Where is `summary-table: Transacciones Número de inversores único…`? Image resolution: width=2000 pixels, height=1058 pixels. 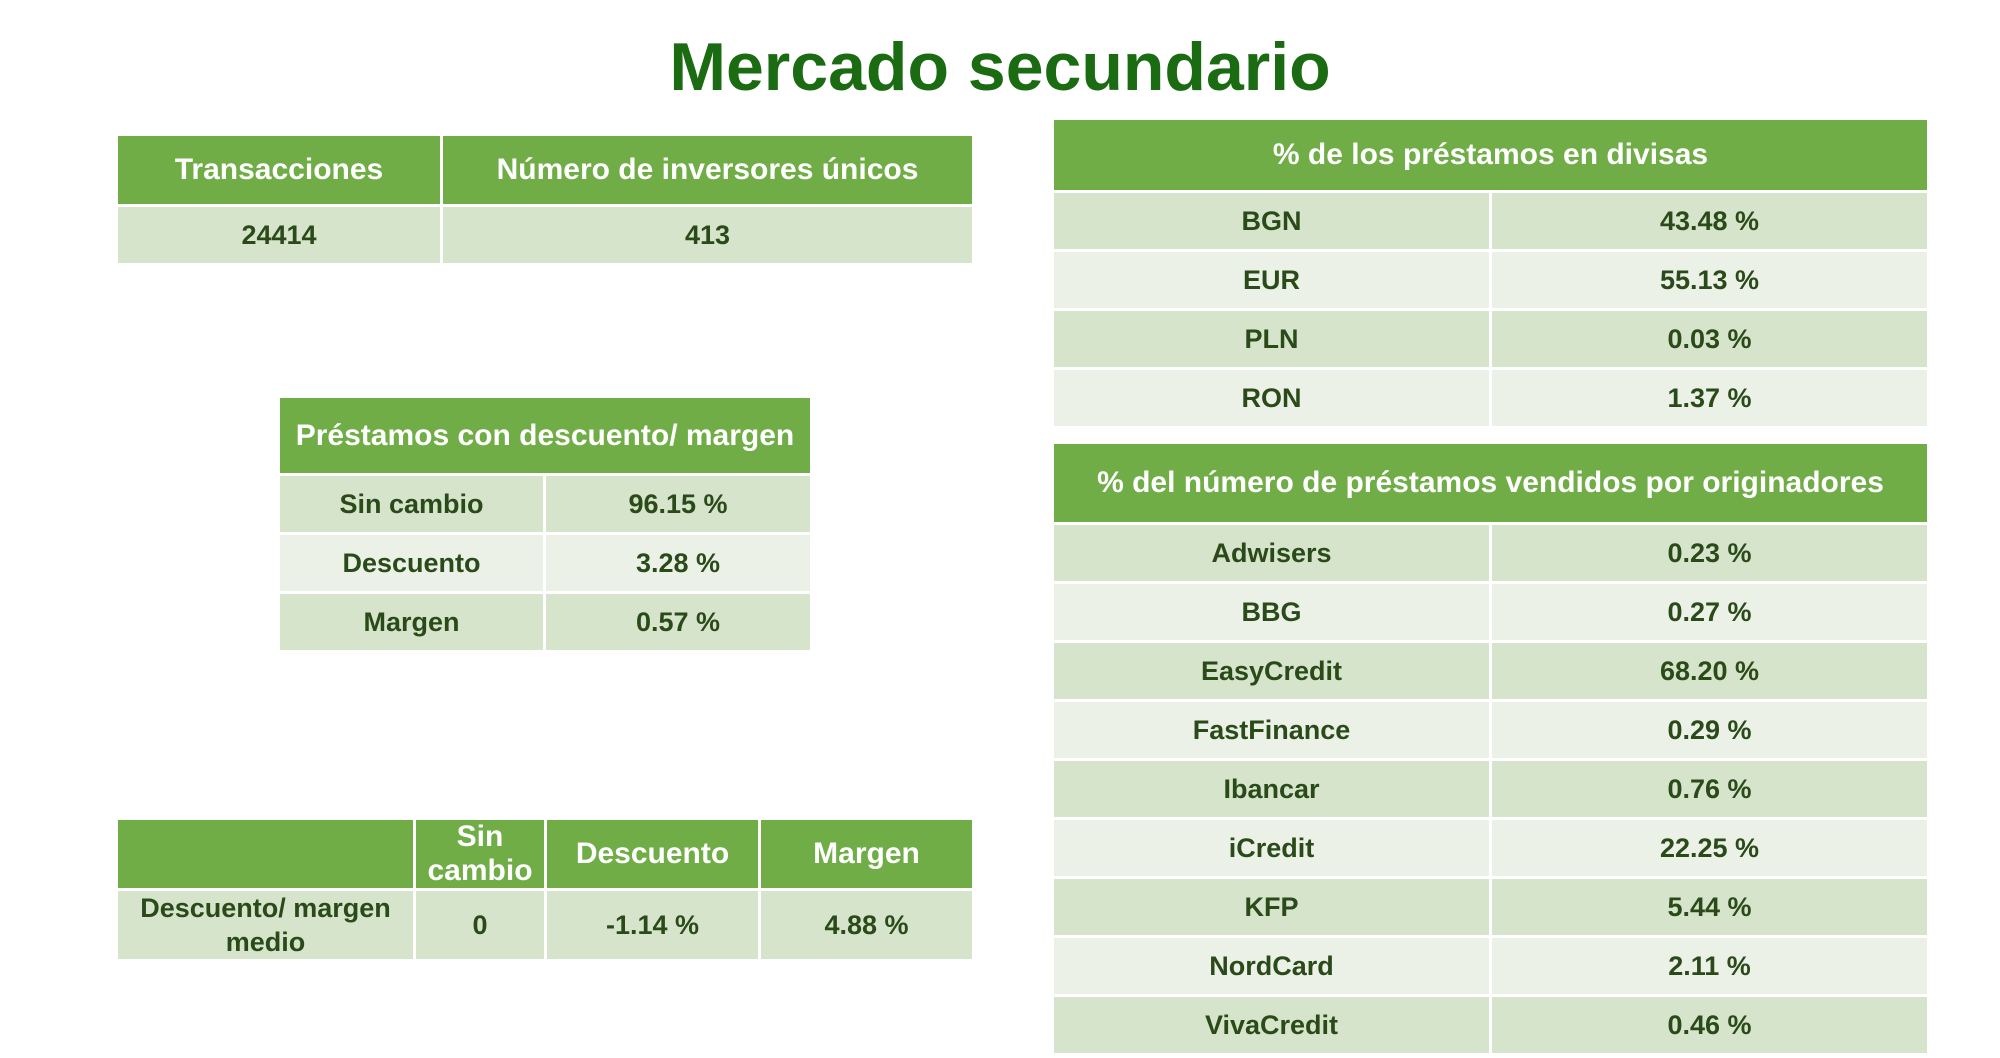
summary-table: Transacciones Número de inversores único… is located at coordinates (545, 199).